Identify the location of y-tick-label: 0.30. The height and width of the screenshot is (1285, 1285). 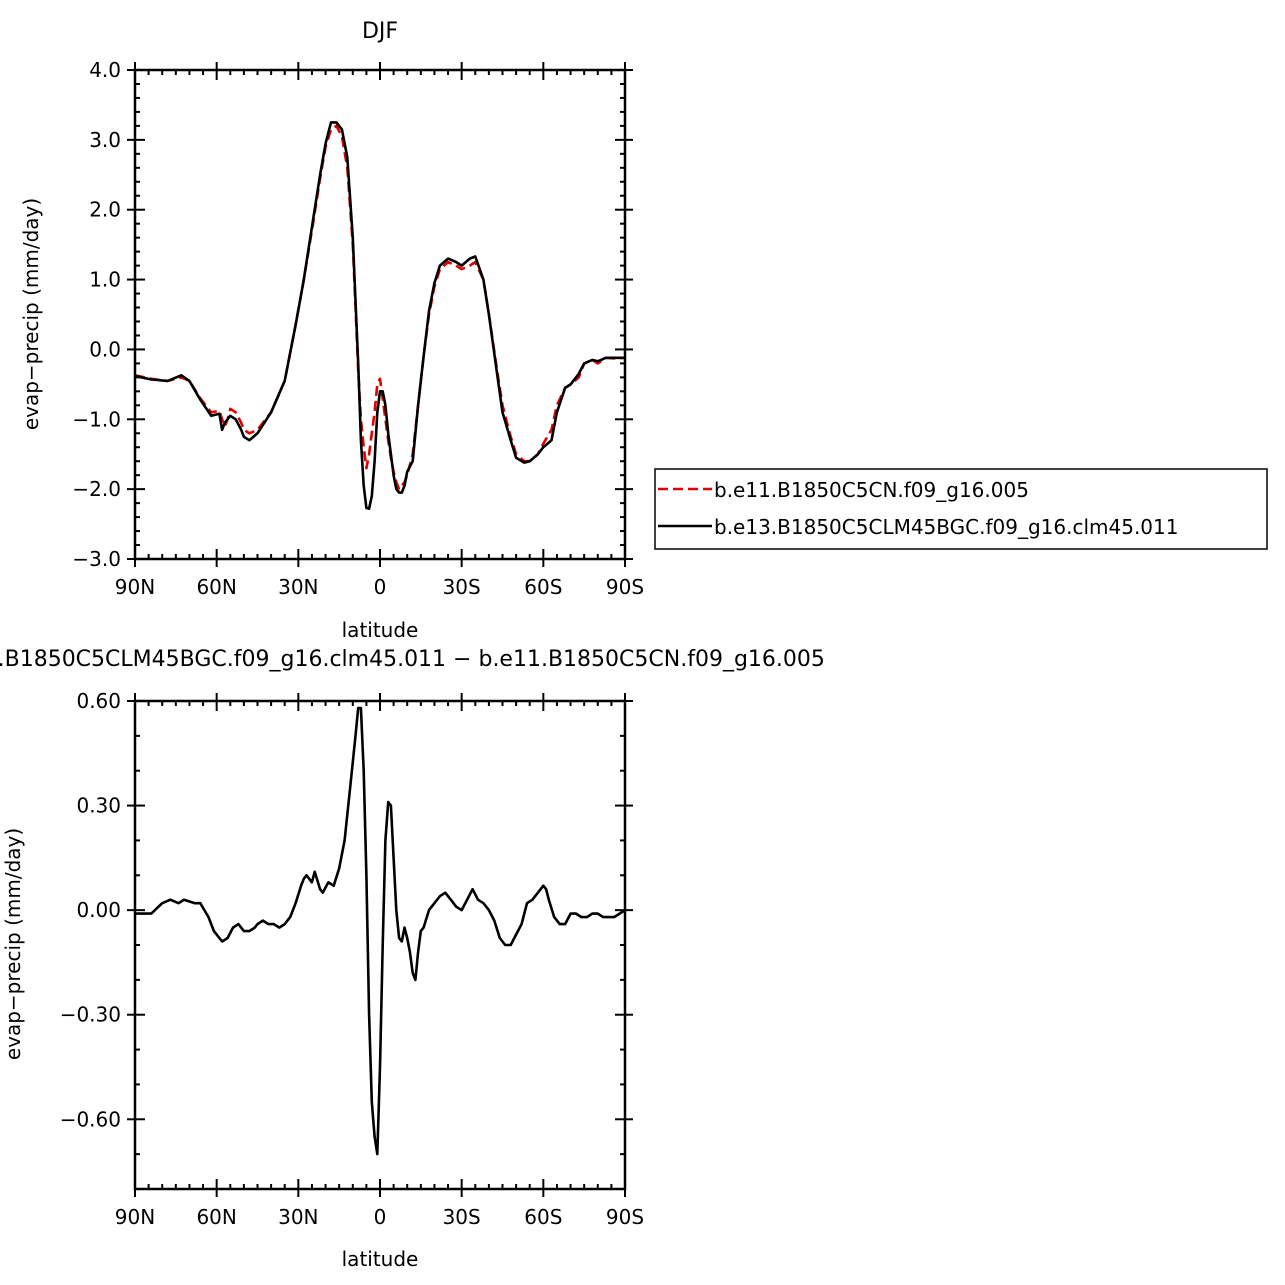
(98, 806).